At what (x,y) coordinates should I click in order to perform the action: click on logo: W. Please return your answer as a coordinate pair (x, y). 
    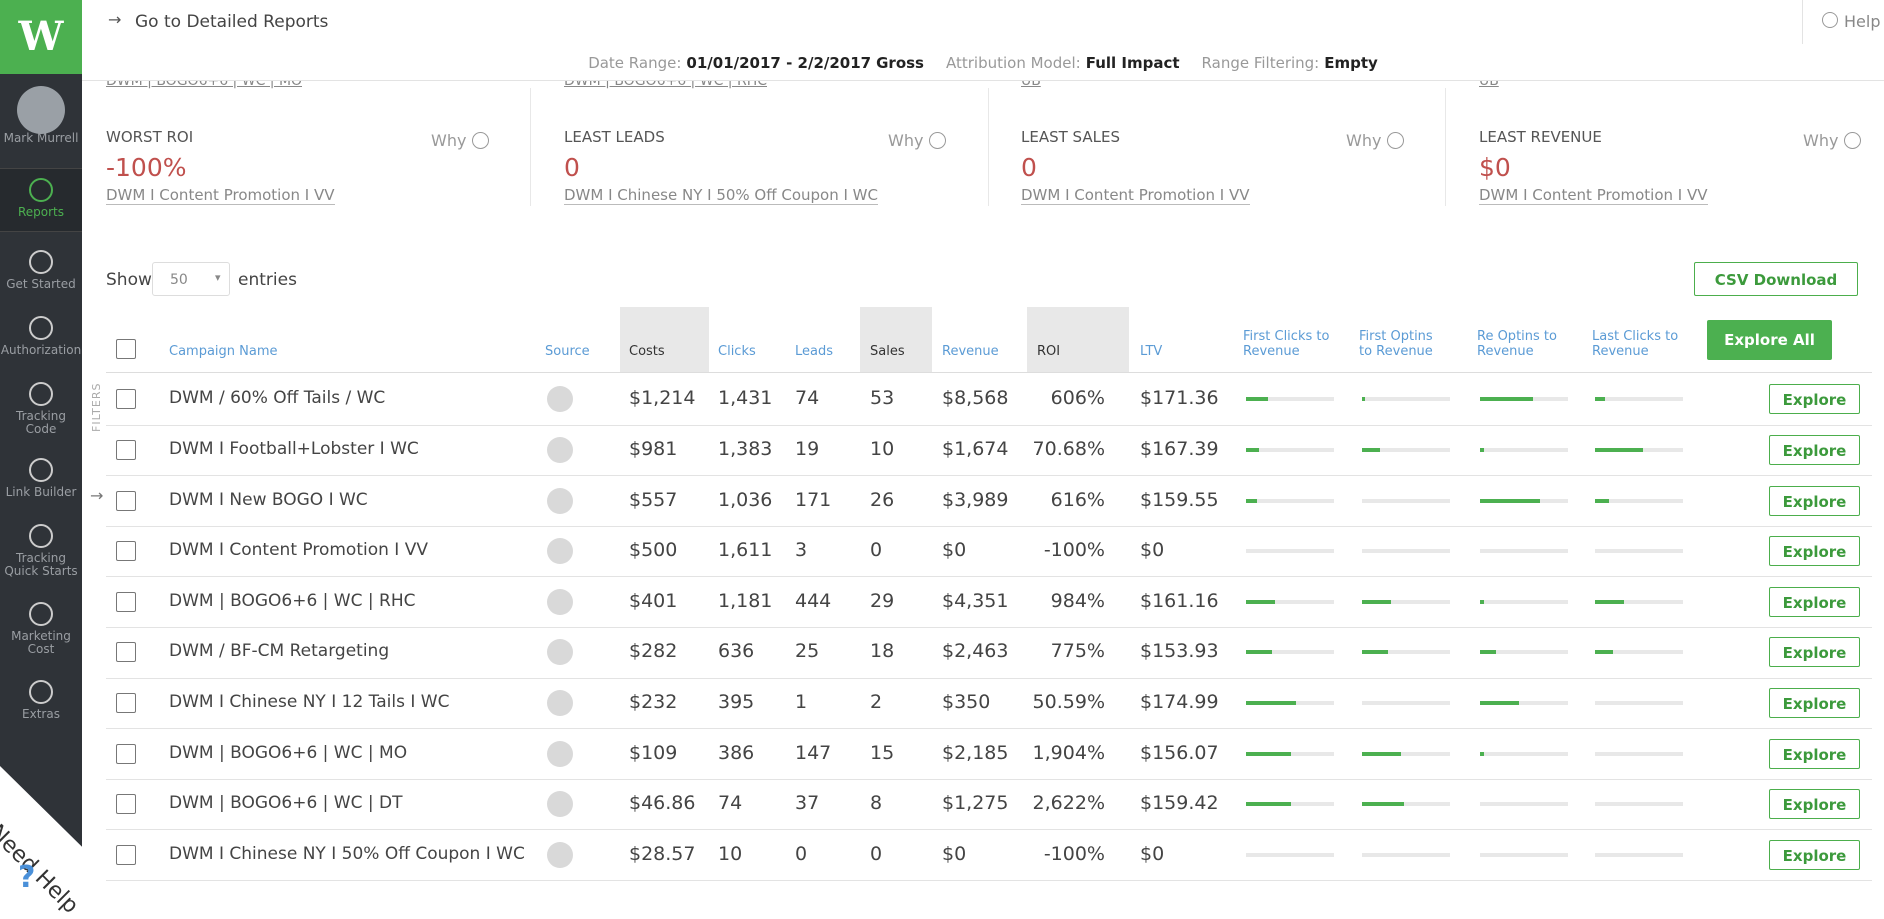
    Looking at the image, I should click on (41, 37).